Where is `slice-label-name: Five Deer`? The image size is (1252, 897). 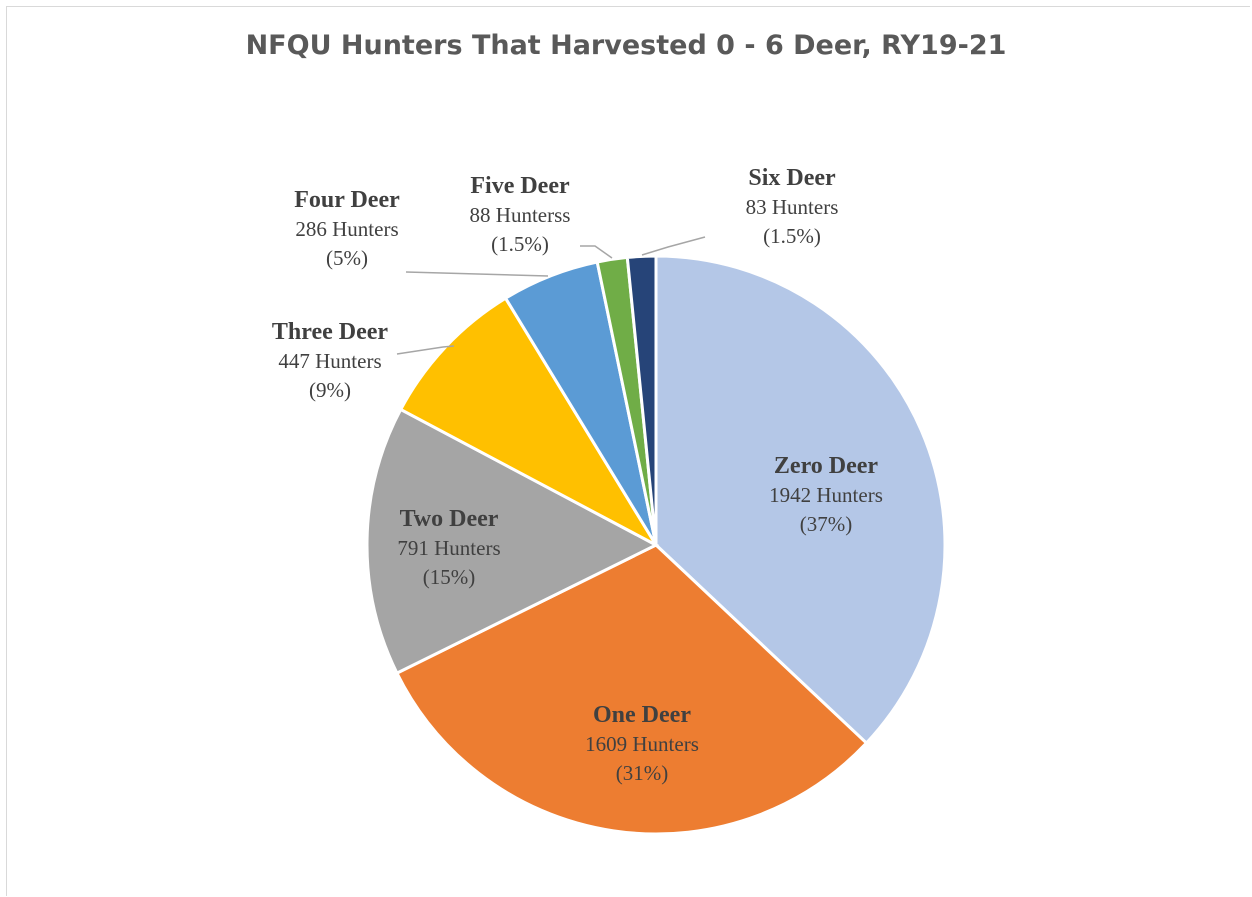 slice-label-name: Five Deer is located at coordinates (520, 186).